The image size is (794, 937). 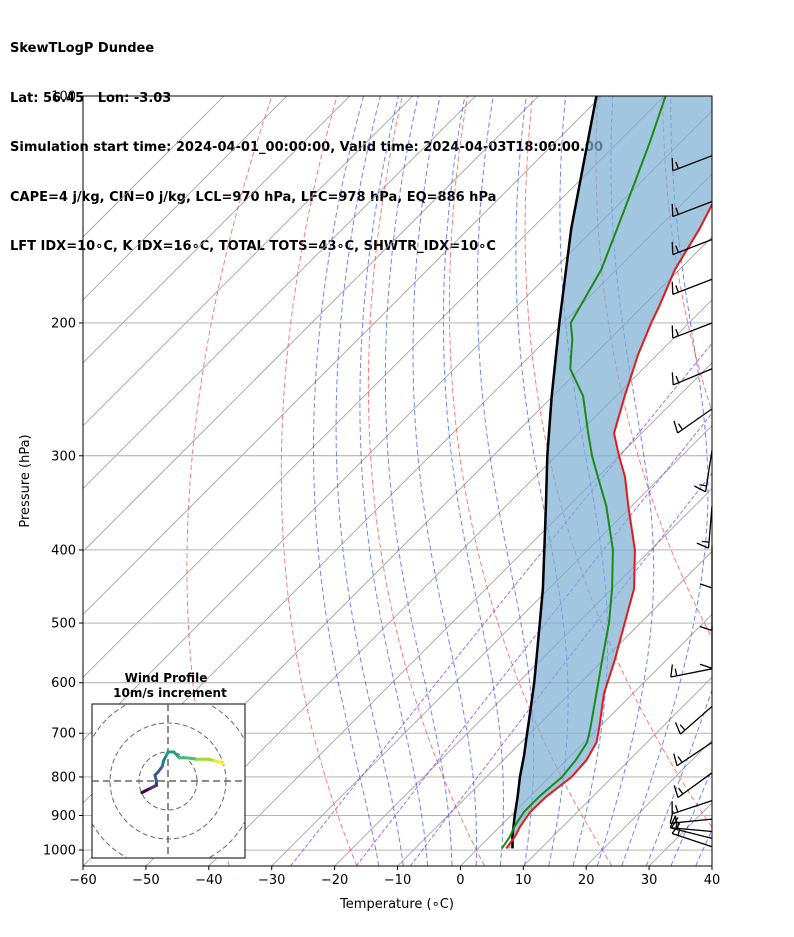 I want to click on y-tick-label: 700, so click(x=63, y=734).